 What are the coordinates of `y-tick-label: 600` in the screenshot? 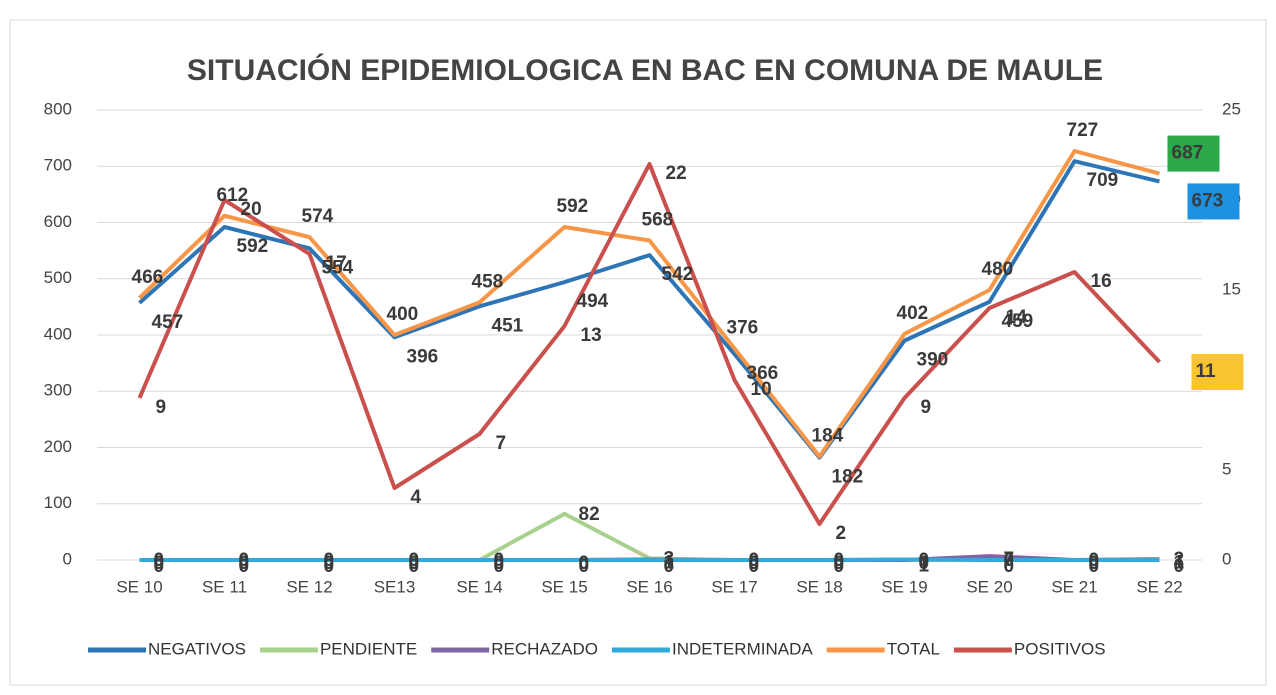 It's located at (58, 221).